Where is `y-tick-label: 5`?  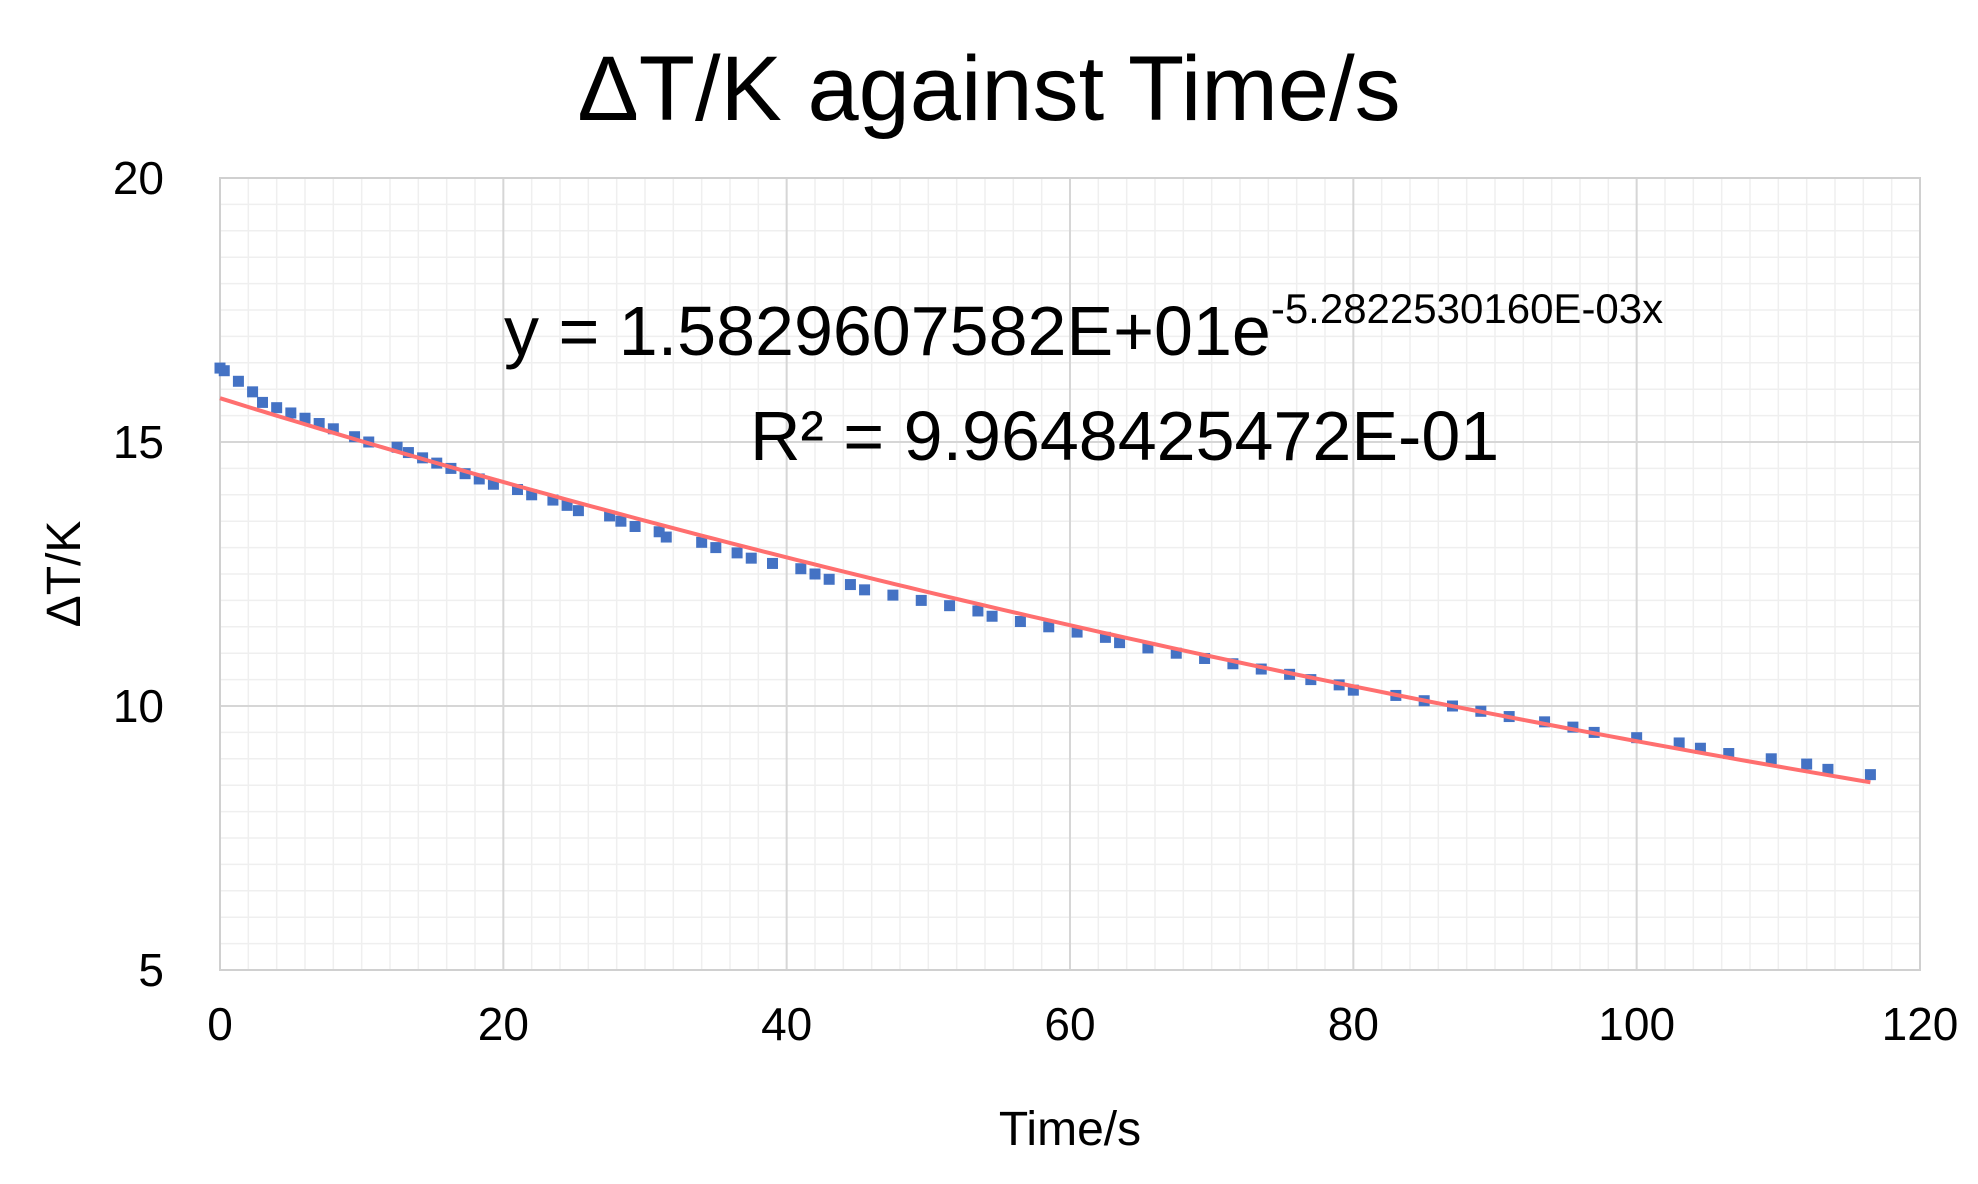
y-tick-label: 5 is located at coordinates (151, 970).